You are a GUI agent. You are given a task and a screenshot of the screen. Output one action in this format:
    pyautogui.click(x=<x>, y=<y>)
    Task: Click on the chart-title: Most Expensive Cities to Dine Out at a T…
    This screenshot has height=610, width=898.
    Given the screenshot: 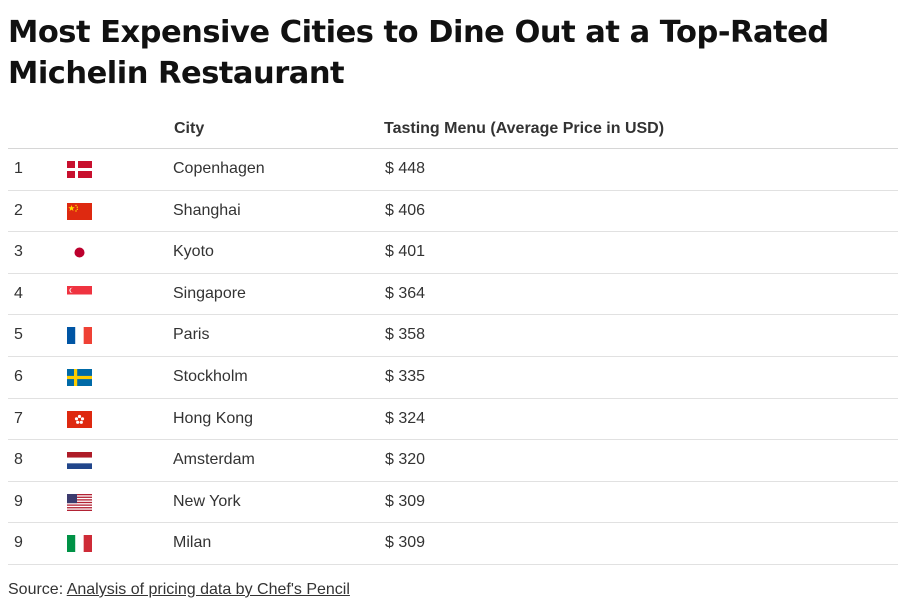 What is the action you would take?
    pyautogui.click(x=418, y=53)
    